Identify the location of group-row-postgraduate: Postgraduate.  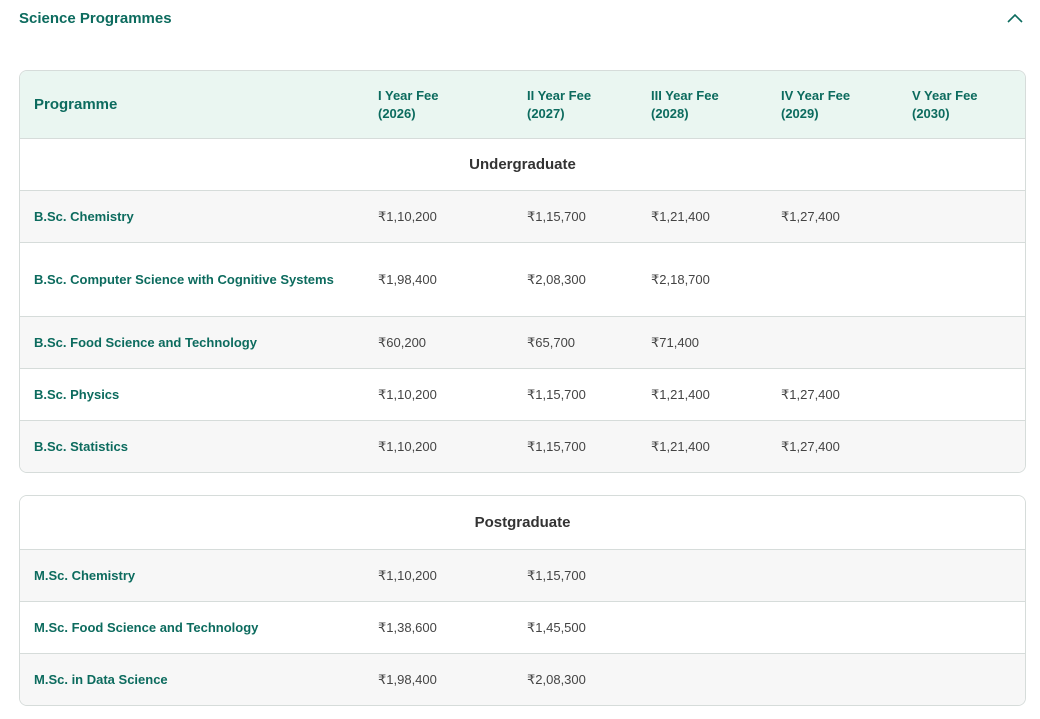
(522, 523).